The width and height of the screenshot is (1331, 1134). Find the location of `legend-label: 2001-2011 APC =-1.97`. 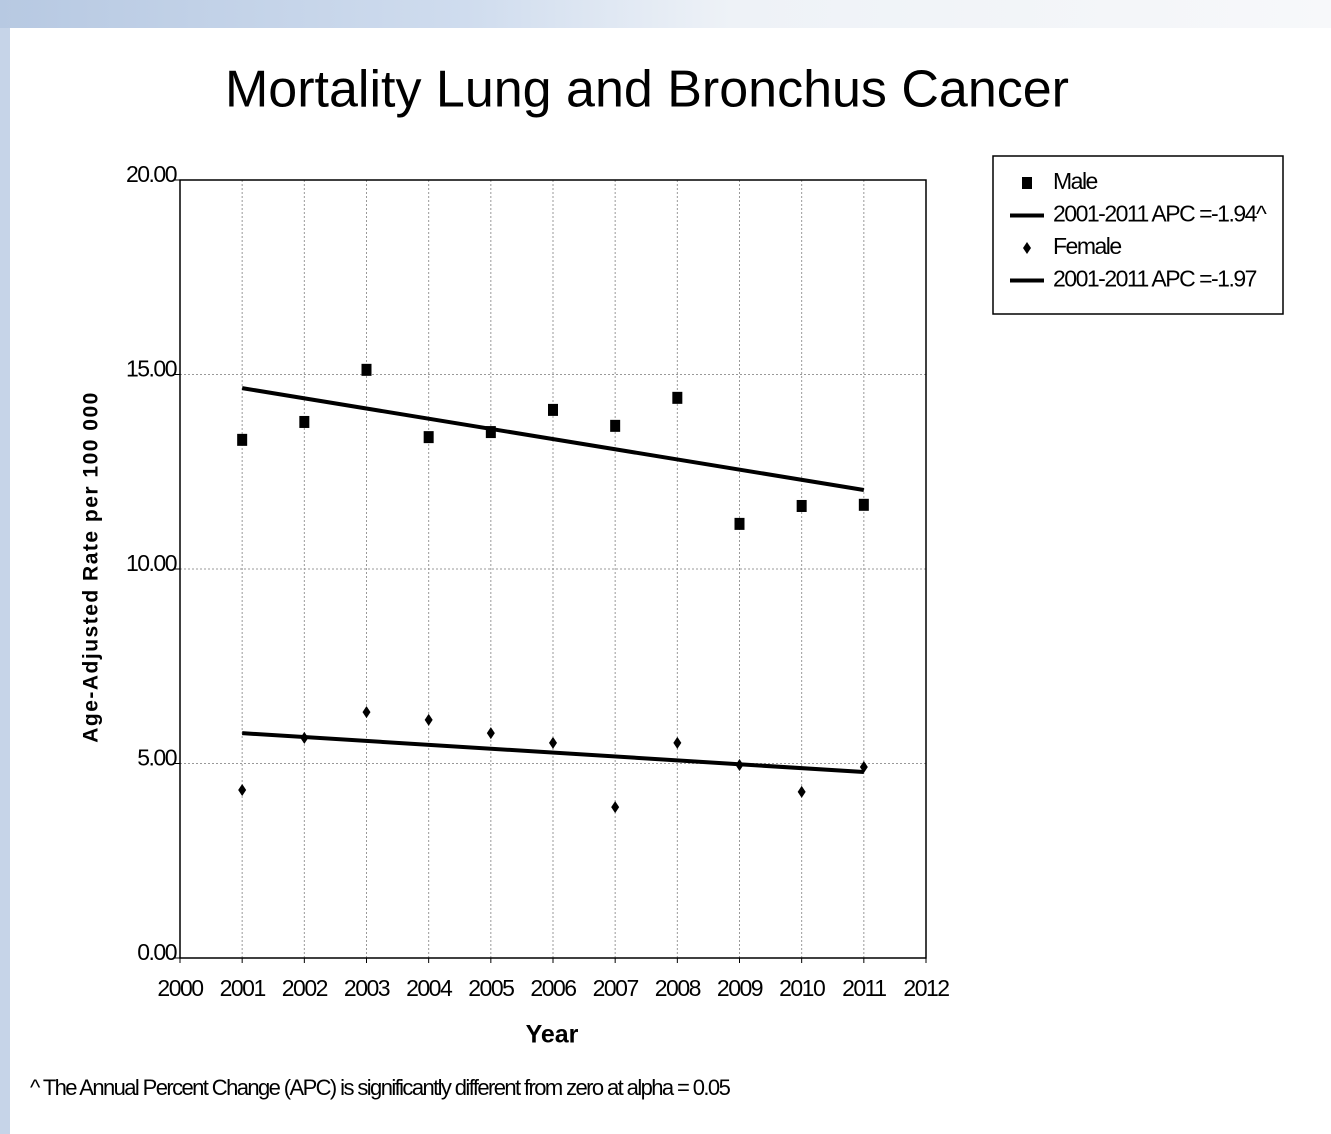

legend-label: 2001-2011 APC =-1.97 is located at coordinates (1155, 279).